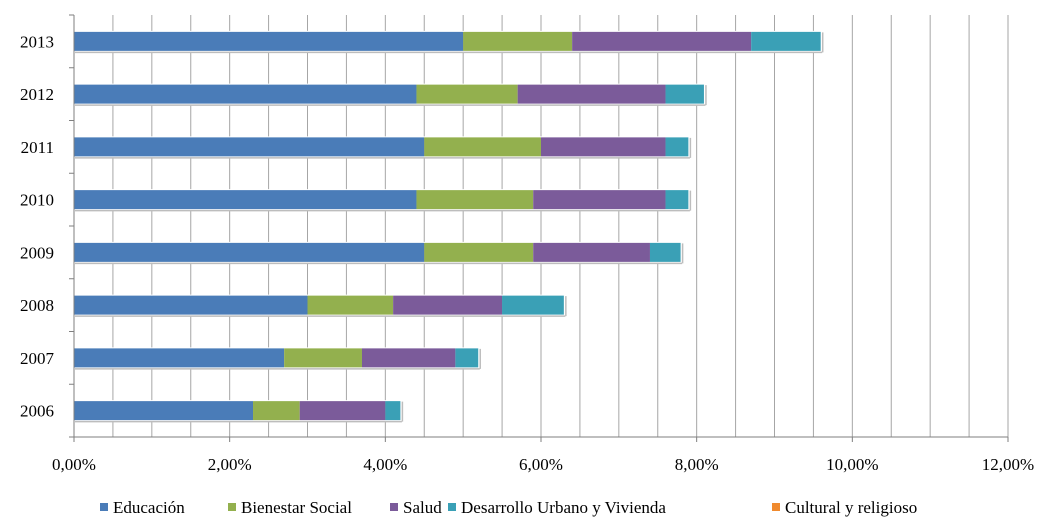  I want to click on bar-segment-3-2007, so click(467, 357).